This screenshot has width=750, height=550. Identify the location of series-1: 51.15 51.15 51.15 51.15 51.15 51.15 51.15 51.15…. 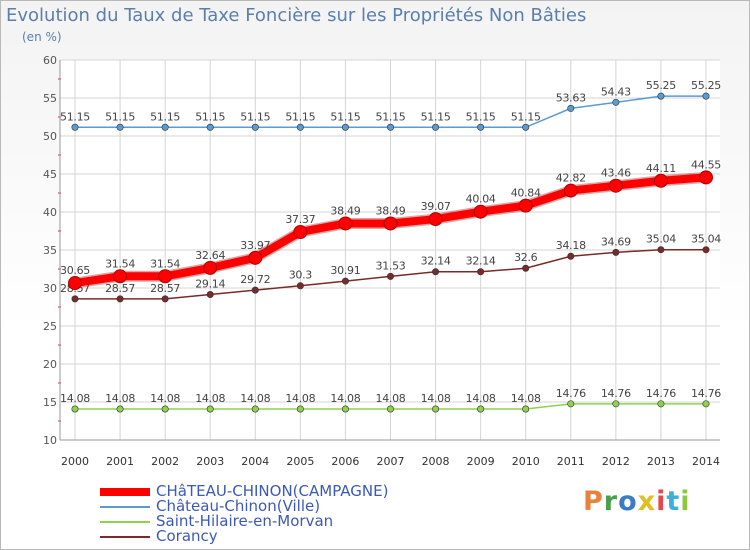
(391, 105).